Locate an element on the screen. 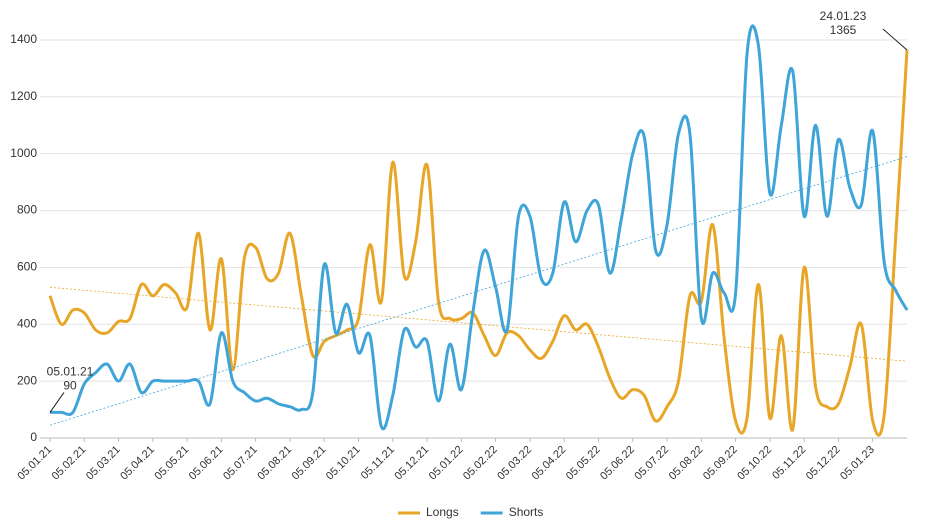 The height and width of the screenshot is (524, 930). annotation-text: 24.01.23 is located at coordinates (843, 16).